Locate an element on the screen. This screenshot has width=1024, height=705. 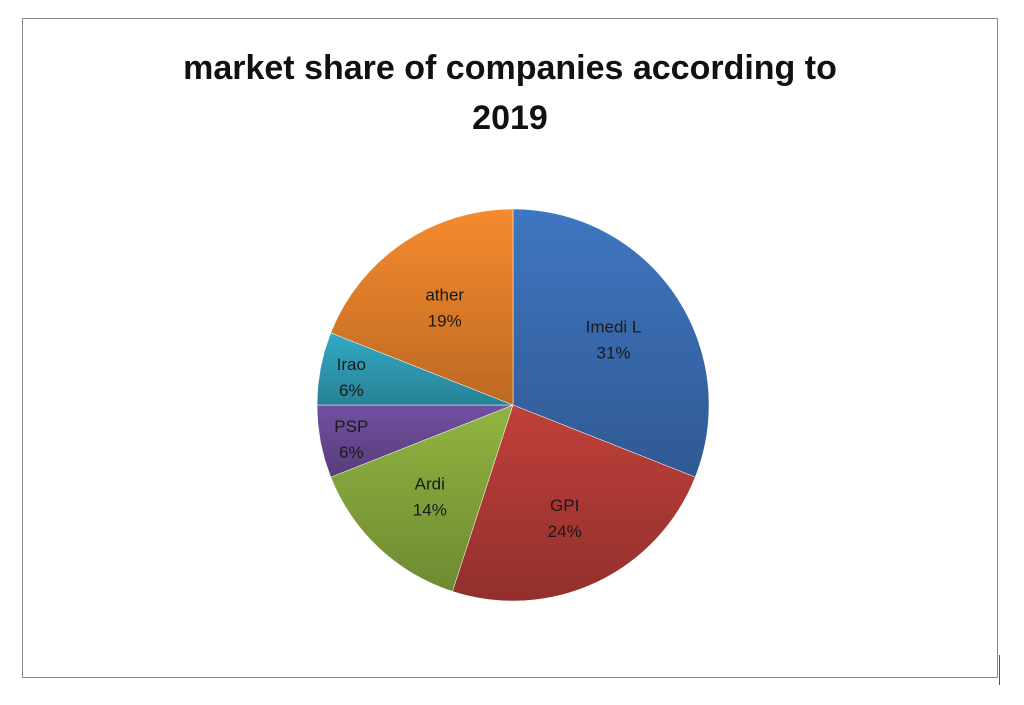
slice-percent-irao: 6% is located at coordinates (351, 390).